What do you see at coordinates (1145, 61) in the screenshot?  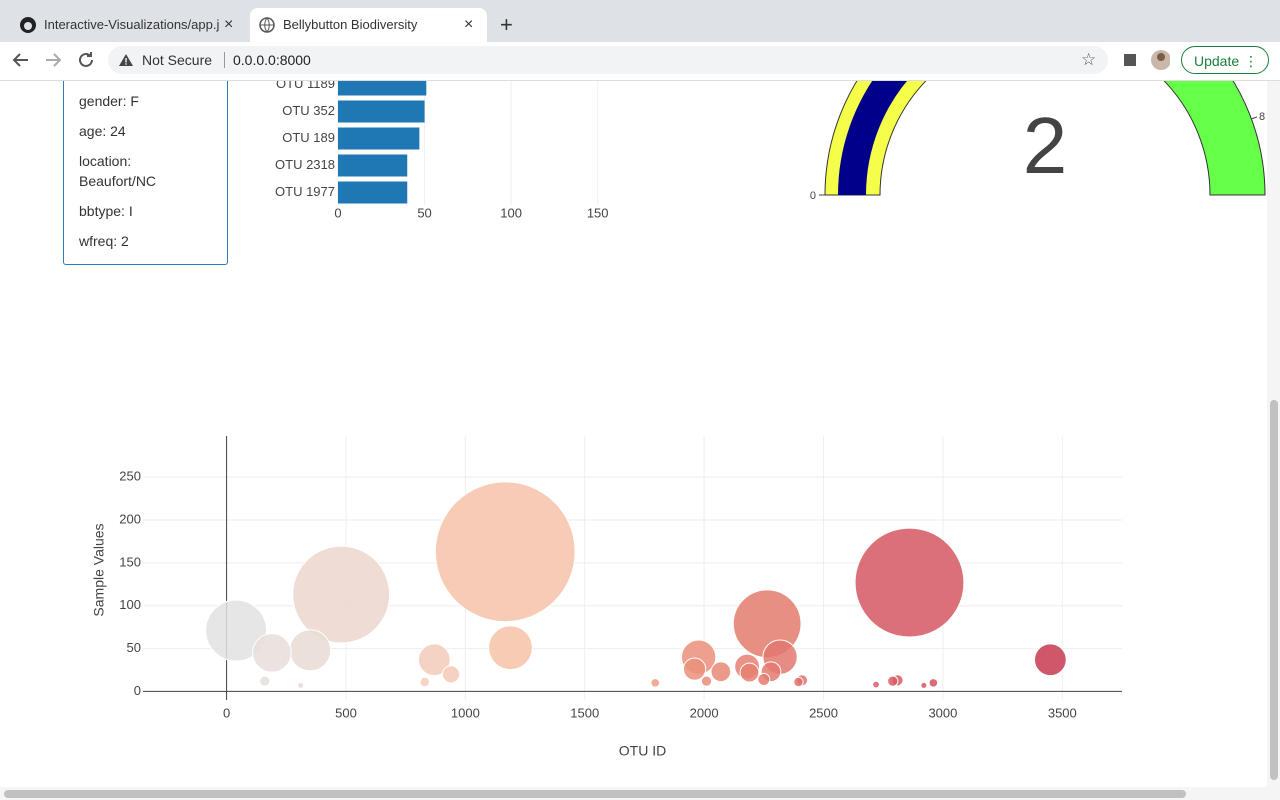 I see `extensions` at bounding box center [1145, 61].